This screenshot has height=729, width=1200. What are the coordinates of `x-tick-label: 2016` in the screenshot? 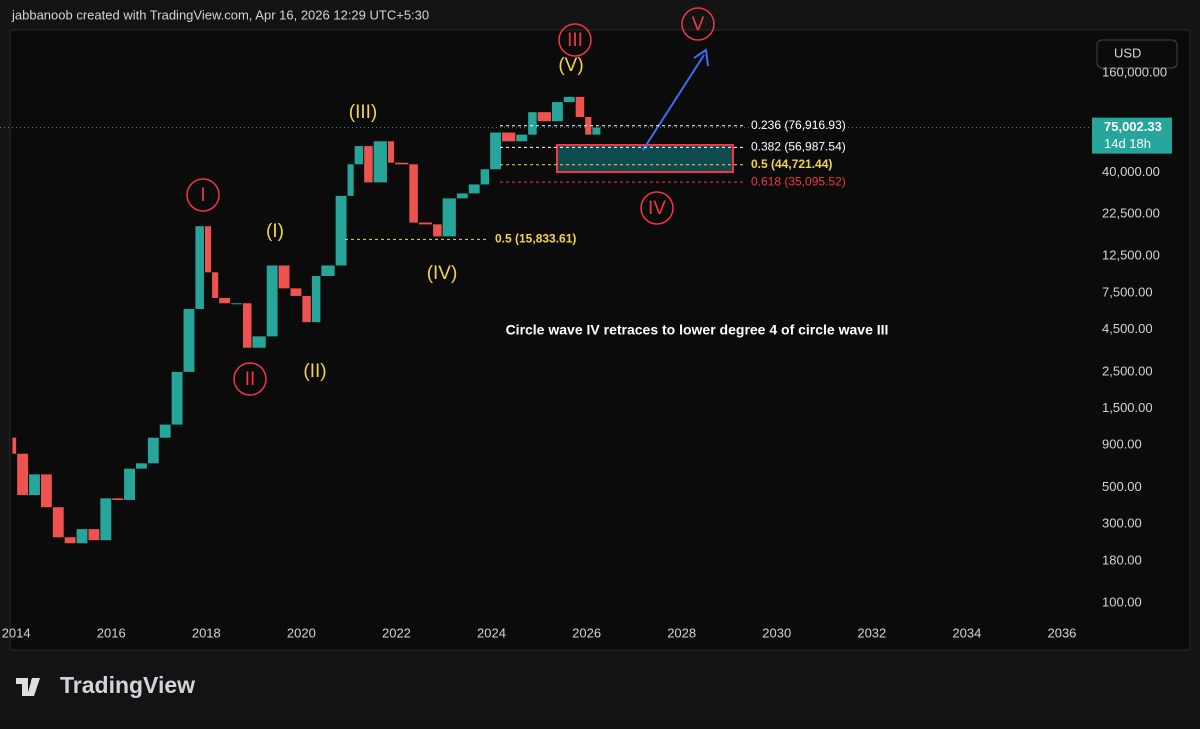 It's located at (111, 632).